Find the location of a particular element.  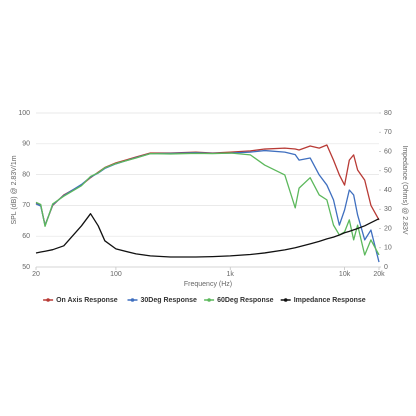

x-axis-label: Frequency (Hz) is located at coordinates (208, 284).